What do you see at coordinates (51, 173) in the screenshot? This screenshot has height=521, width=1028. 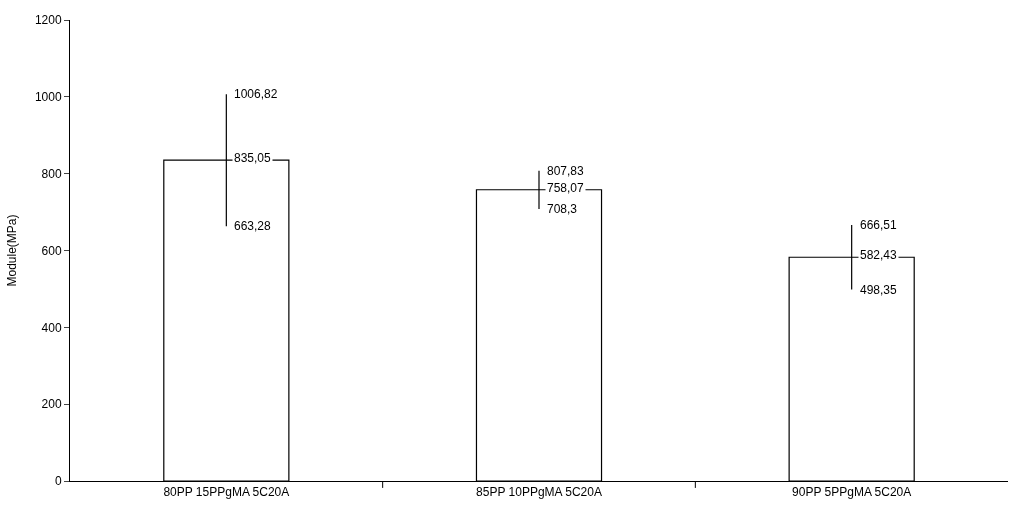 I see `y-tick-label: 800` at bounding box center [51, 173].